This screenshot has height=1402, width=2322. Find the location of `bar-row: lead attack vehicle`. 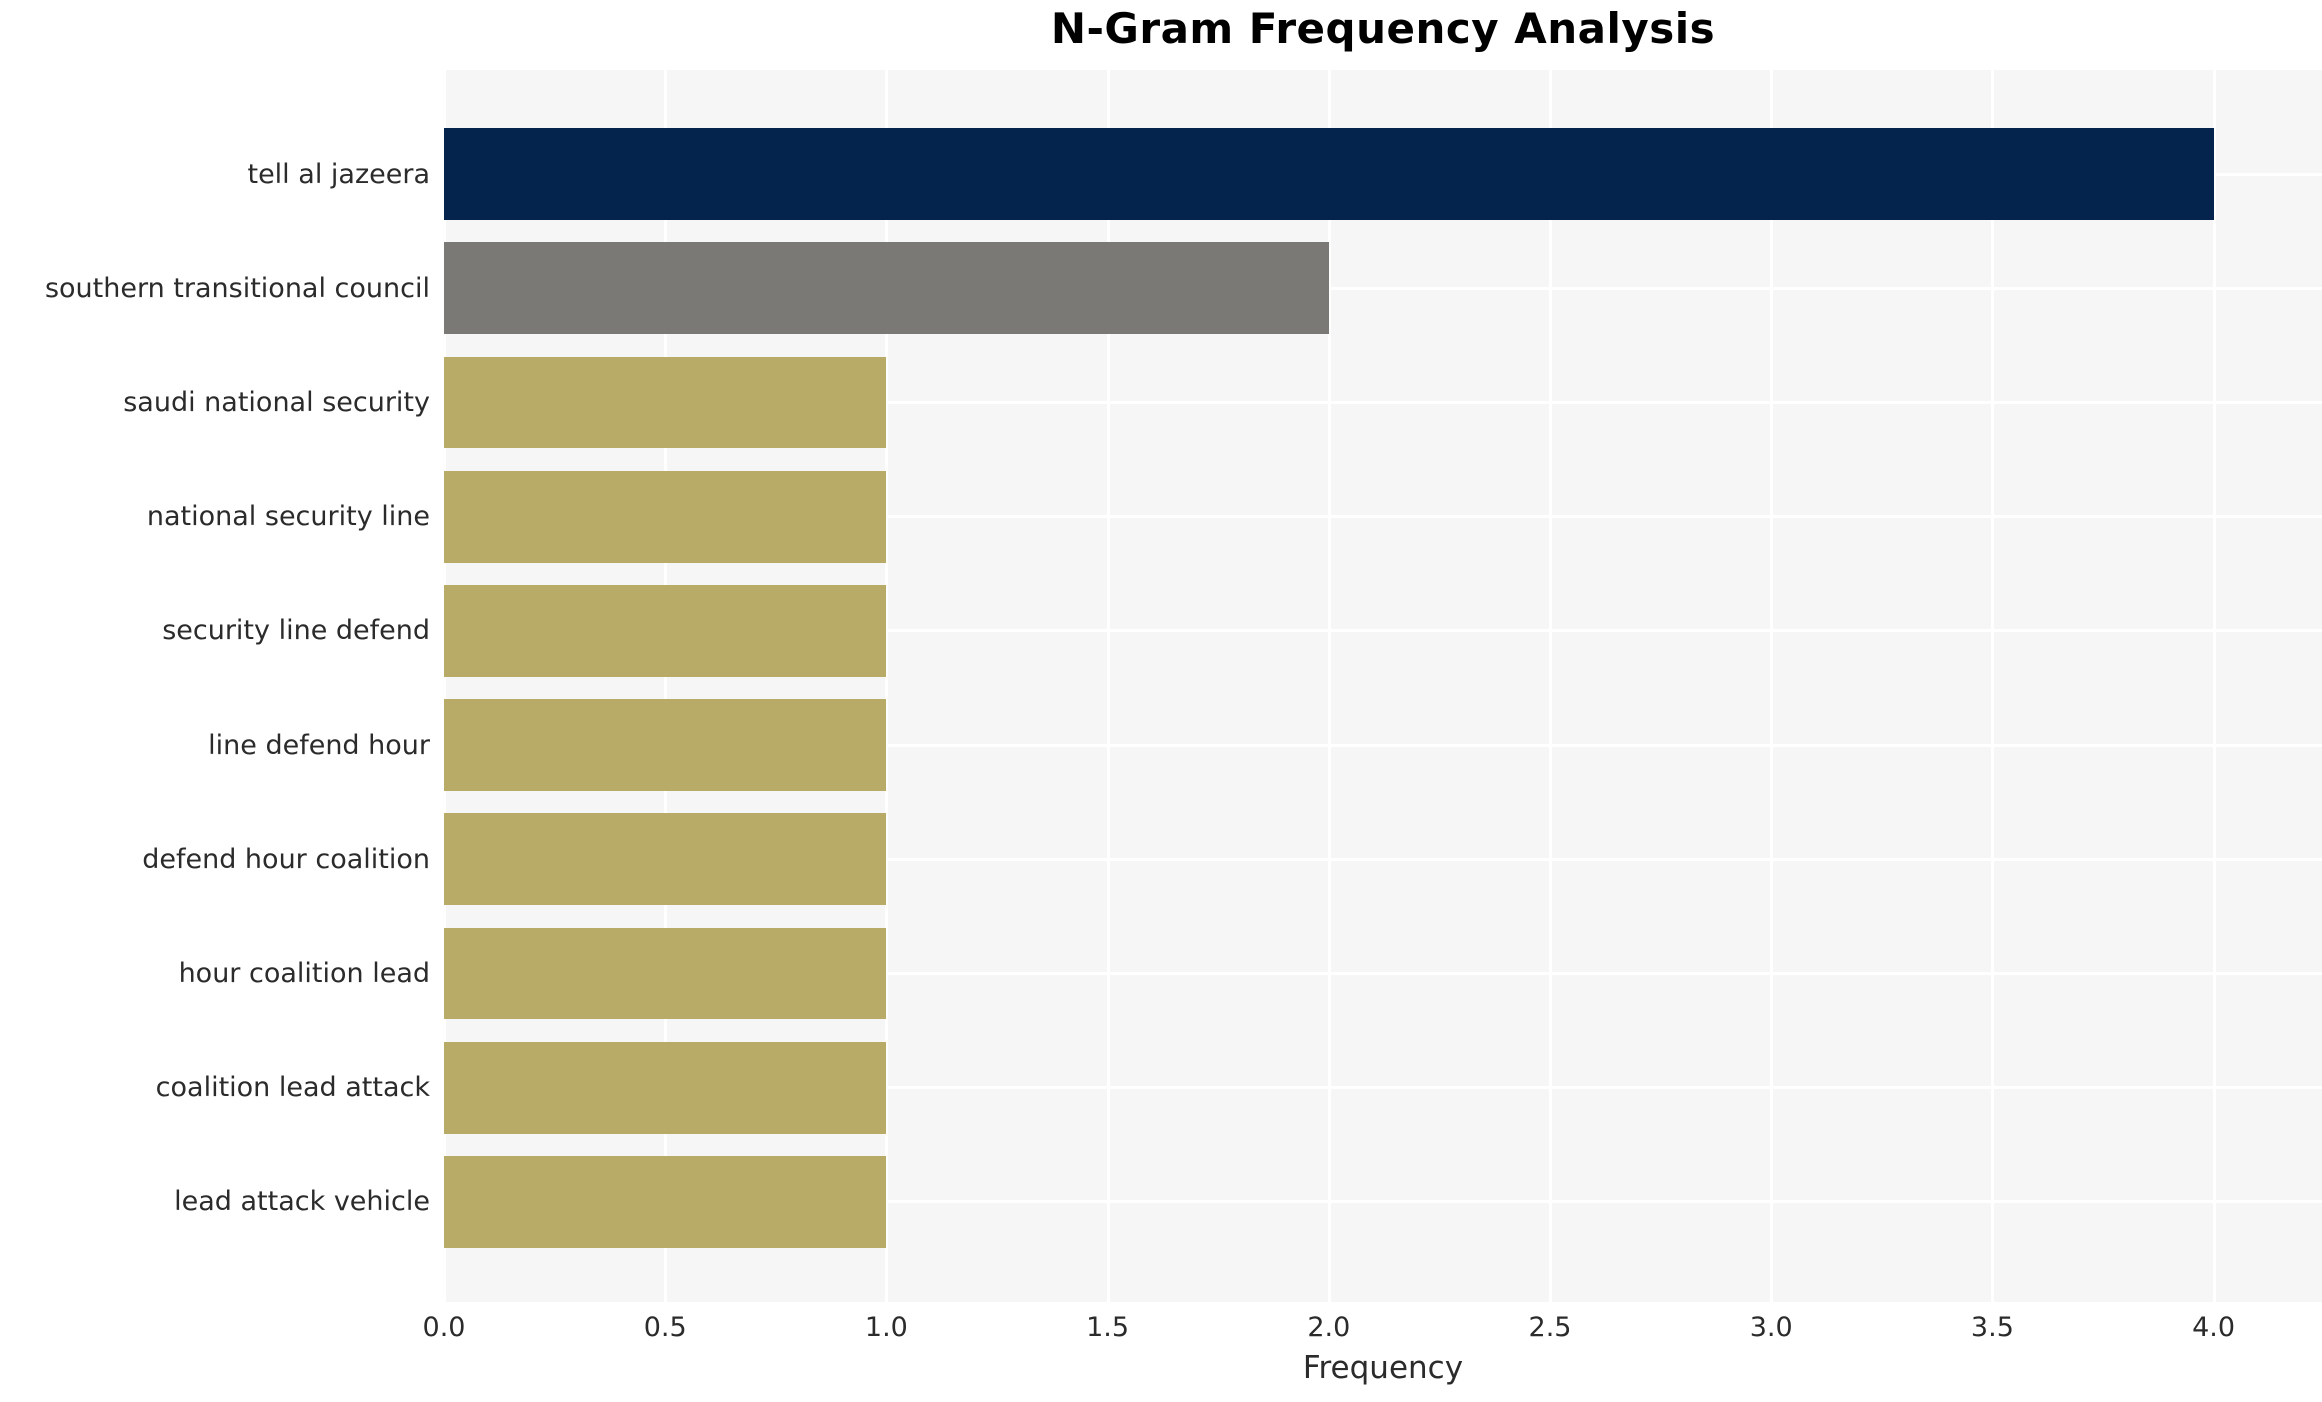

bar-row: lead attack vehicle is located at coordinates (1161, 1202).